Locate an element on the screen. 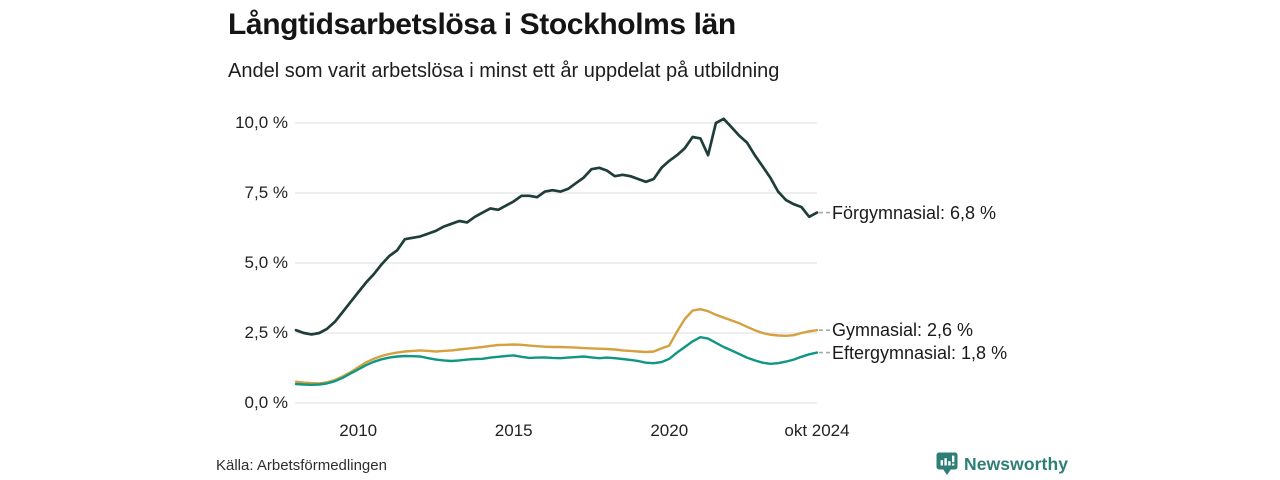 This screenshot has width=1280, height=480. y-tick-label: 2,5 % is located at coordinates (266, 332).